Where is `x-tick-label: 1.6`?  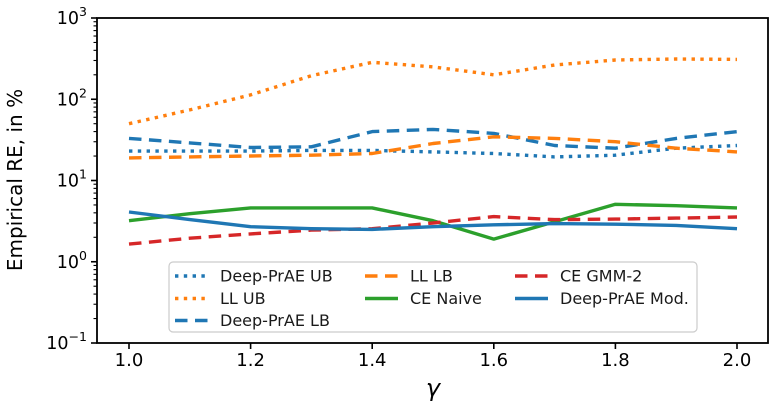 x-tick-label: 1.6 is located at coordinates (493, 360).